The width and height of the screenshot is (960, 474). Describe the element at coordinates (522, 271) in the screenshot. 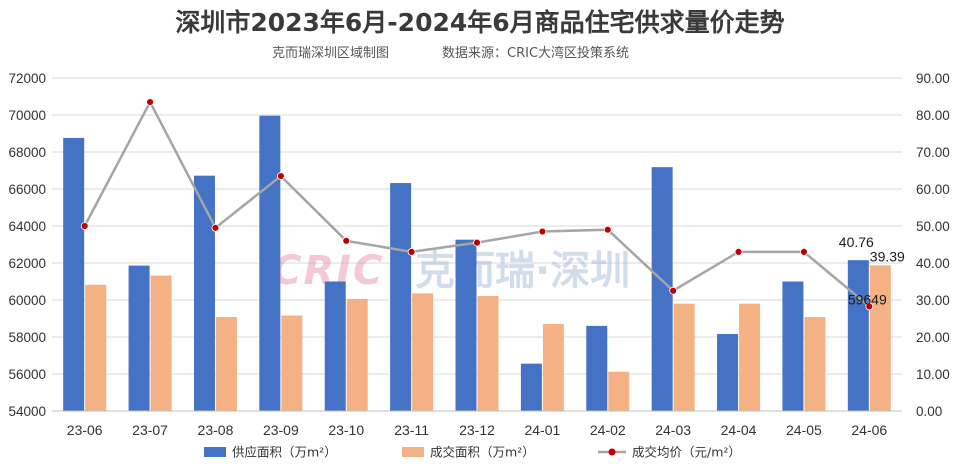

I see `watermark-text: 克而瑞·深圳` at that location.